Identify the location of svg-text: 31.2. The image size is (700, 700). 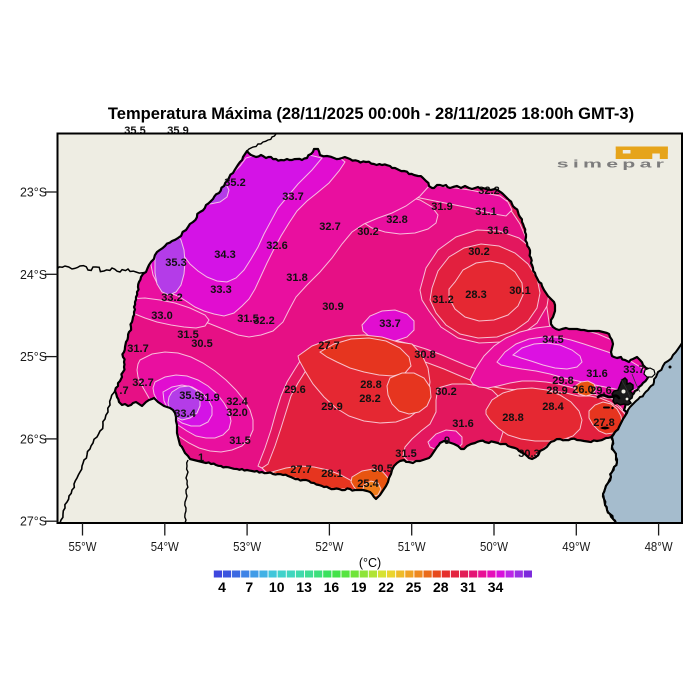
(442, 300).